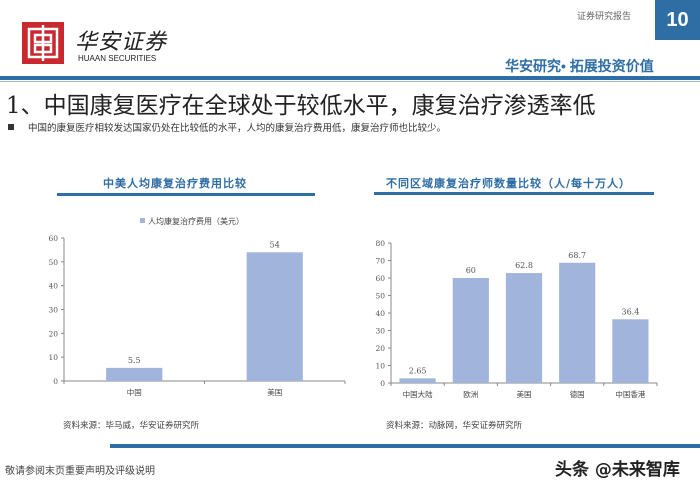 Image resolution: width=700 pixels, height=485 pixels. I want to click on x-tick-label: 德国, so click(577, 394).